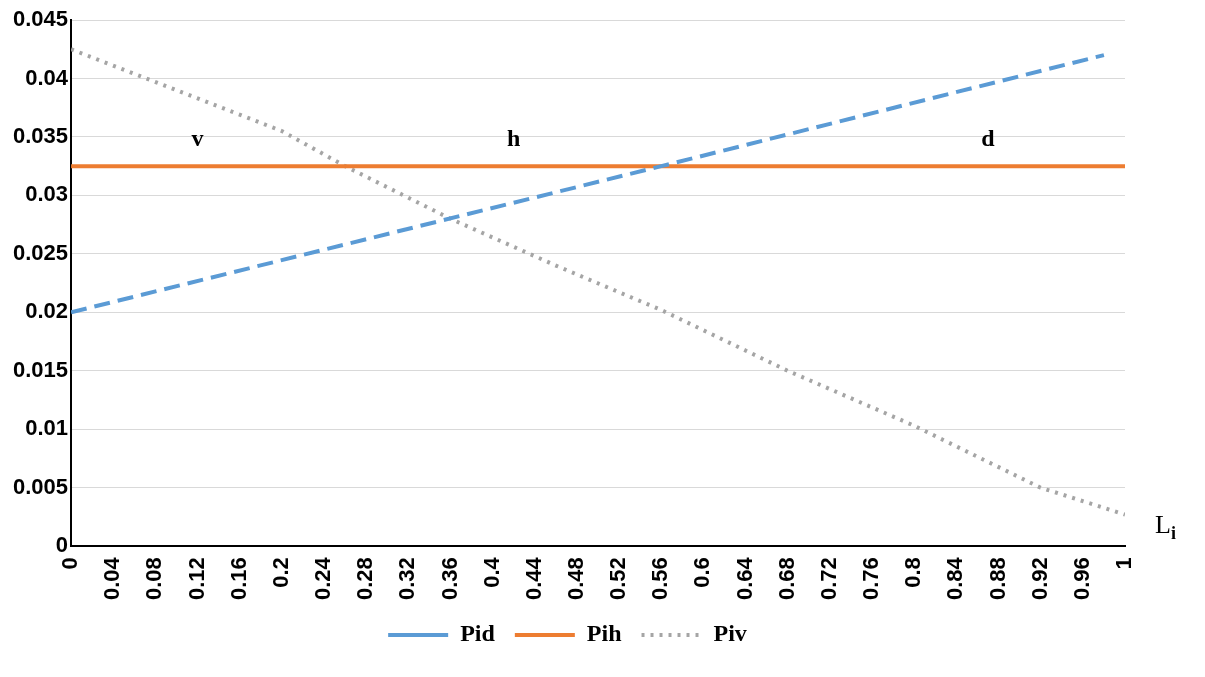  Describe the element at coordinates (40, 135) in the screenshot. I see `y-tick-label: 0.035` at that location.